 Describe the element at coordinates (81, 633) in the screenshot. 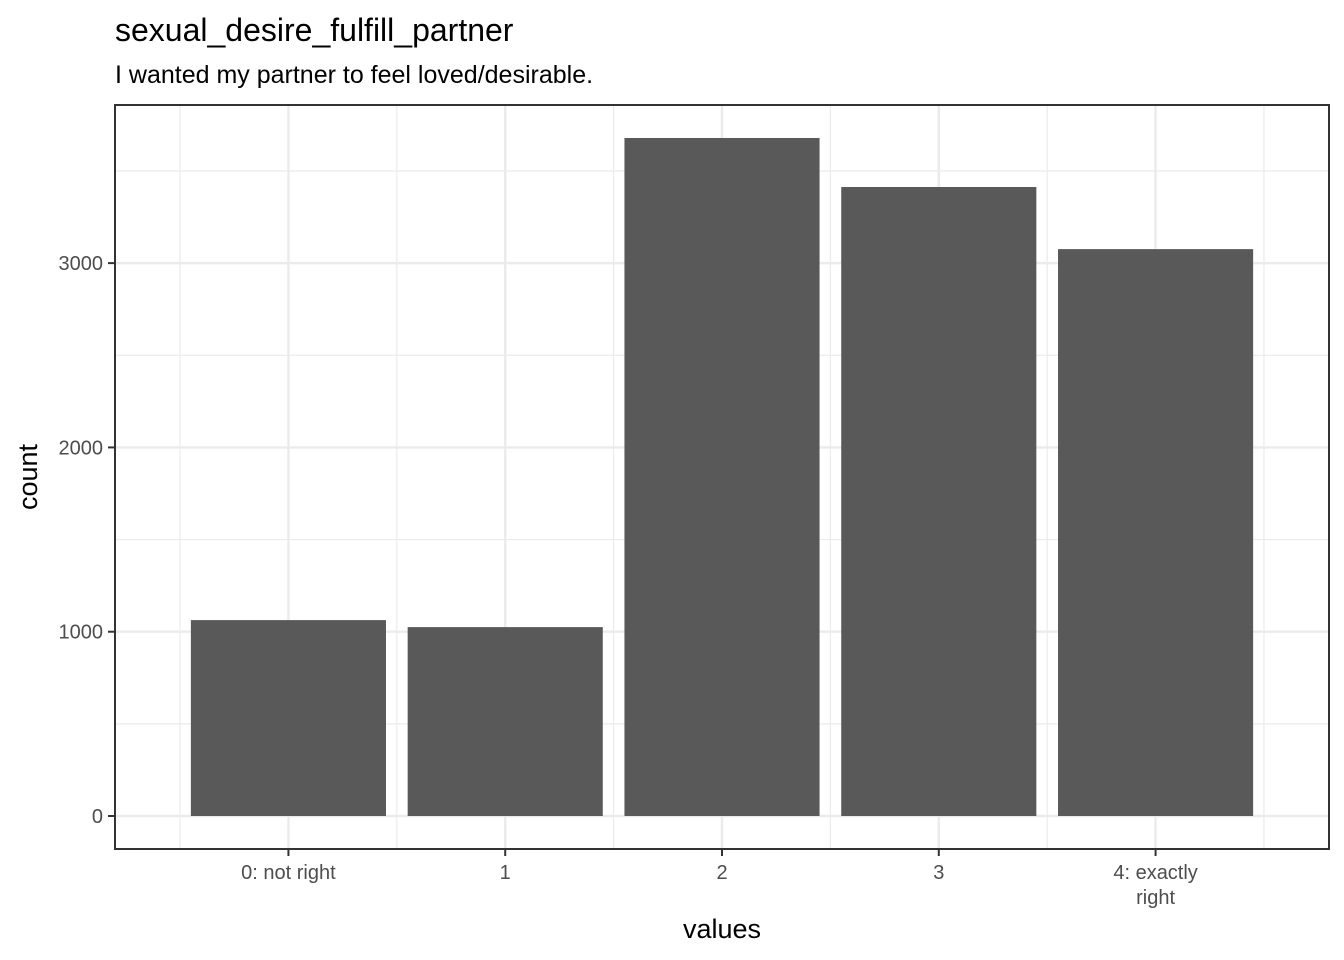

I see `y-tick-label: 1000` at that location.